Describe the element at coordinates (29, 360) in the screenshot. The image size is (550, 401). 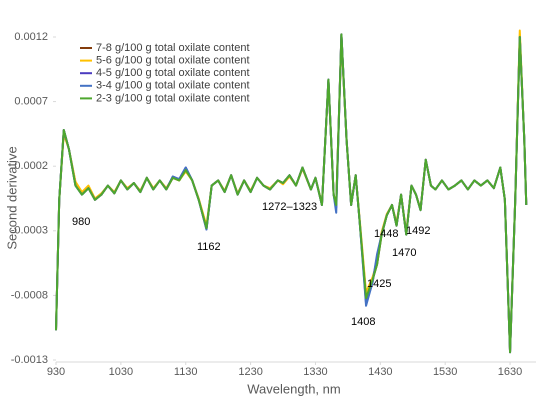
I see `y-tick-label: -0.0013` at that location.